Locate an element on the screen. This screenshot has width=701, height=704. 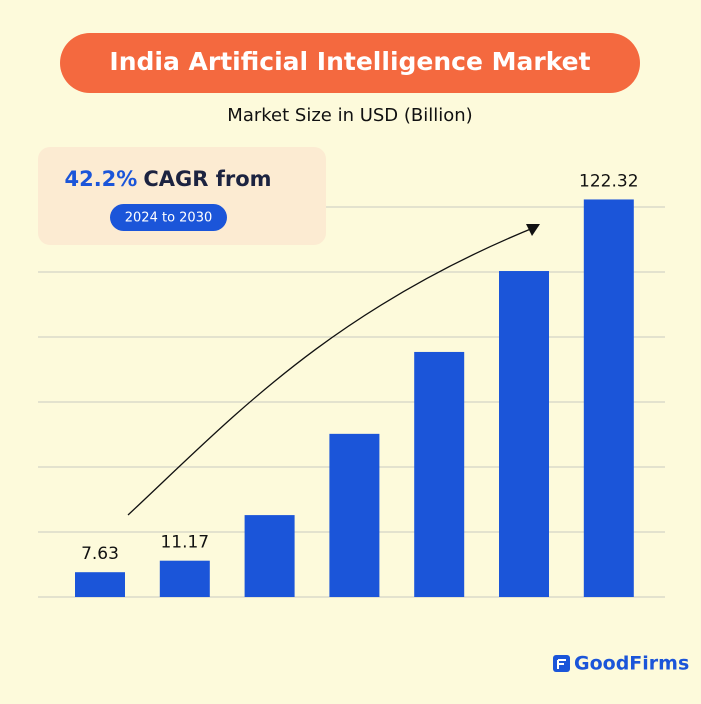
badge-text: 2024 to 2030 is located at coordinates (168, 218).